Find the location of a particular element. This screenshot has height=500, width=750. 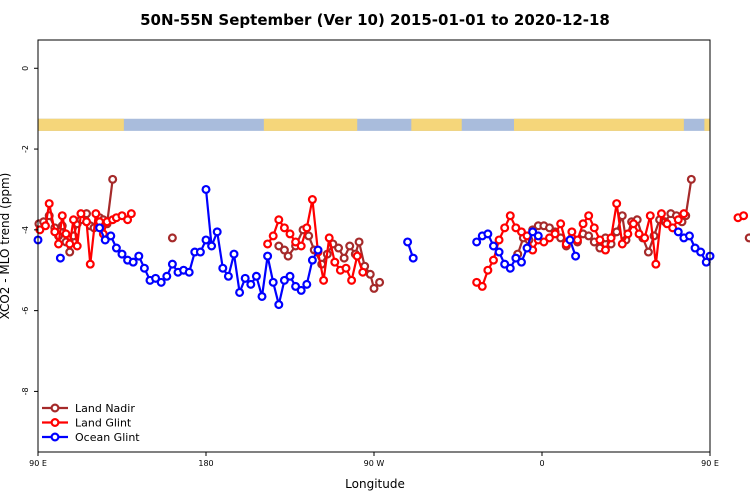

legend-item-land-nadir: Land Nadir is located at coordinates (88, 408).